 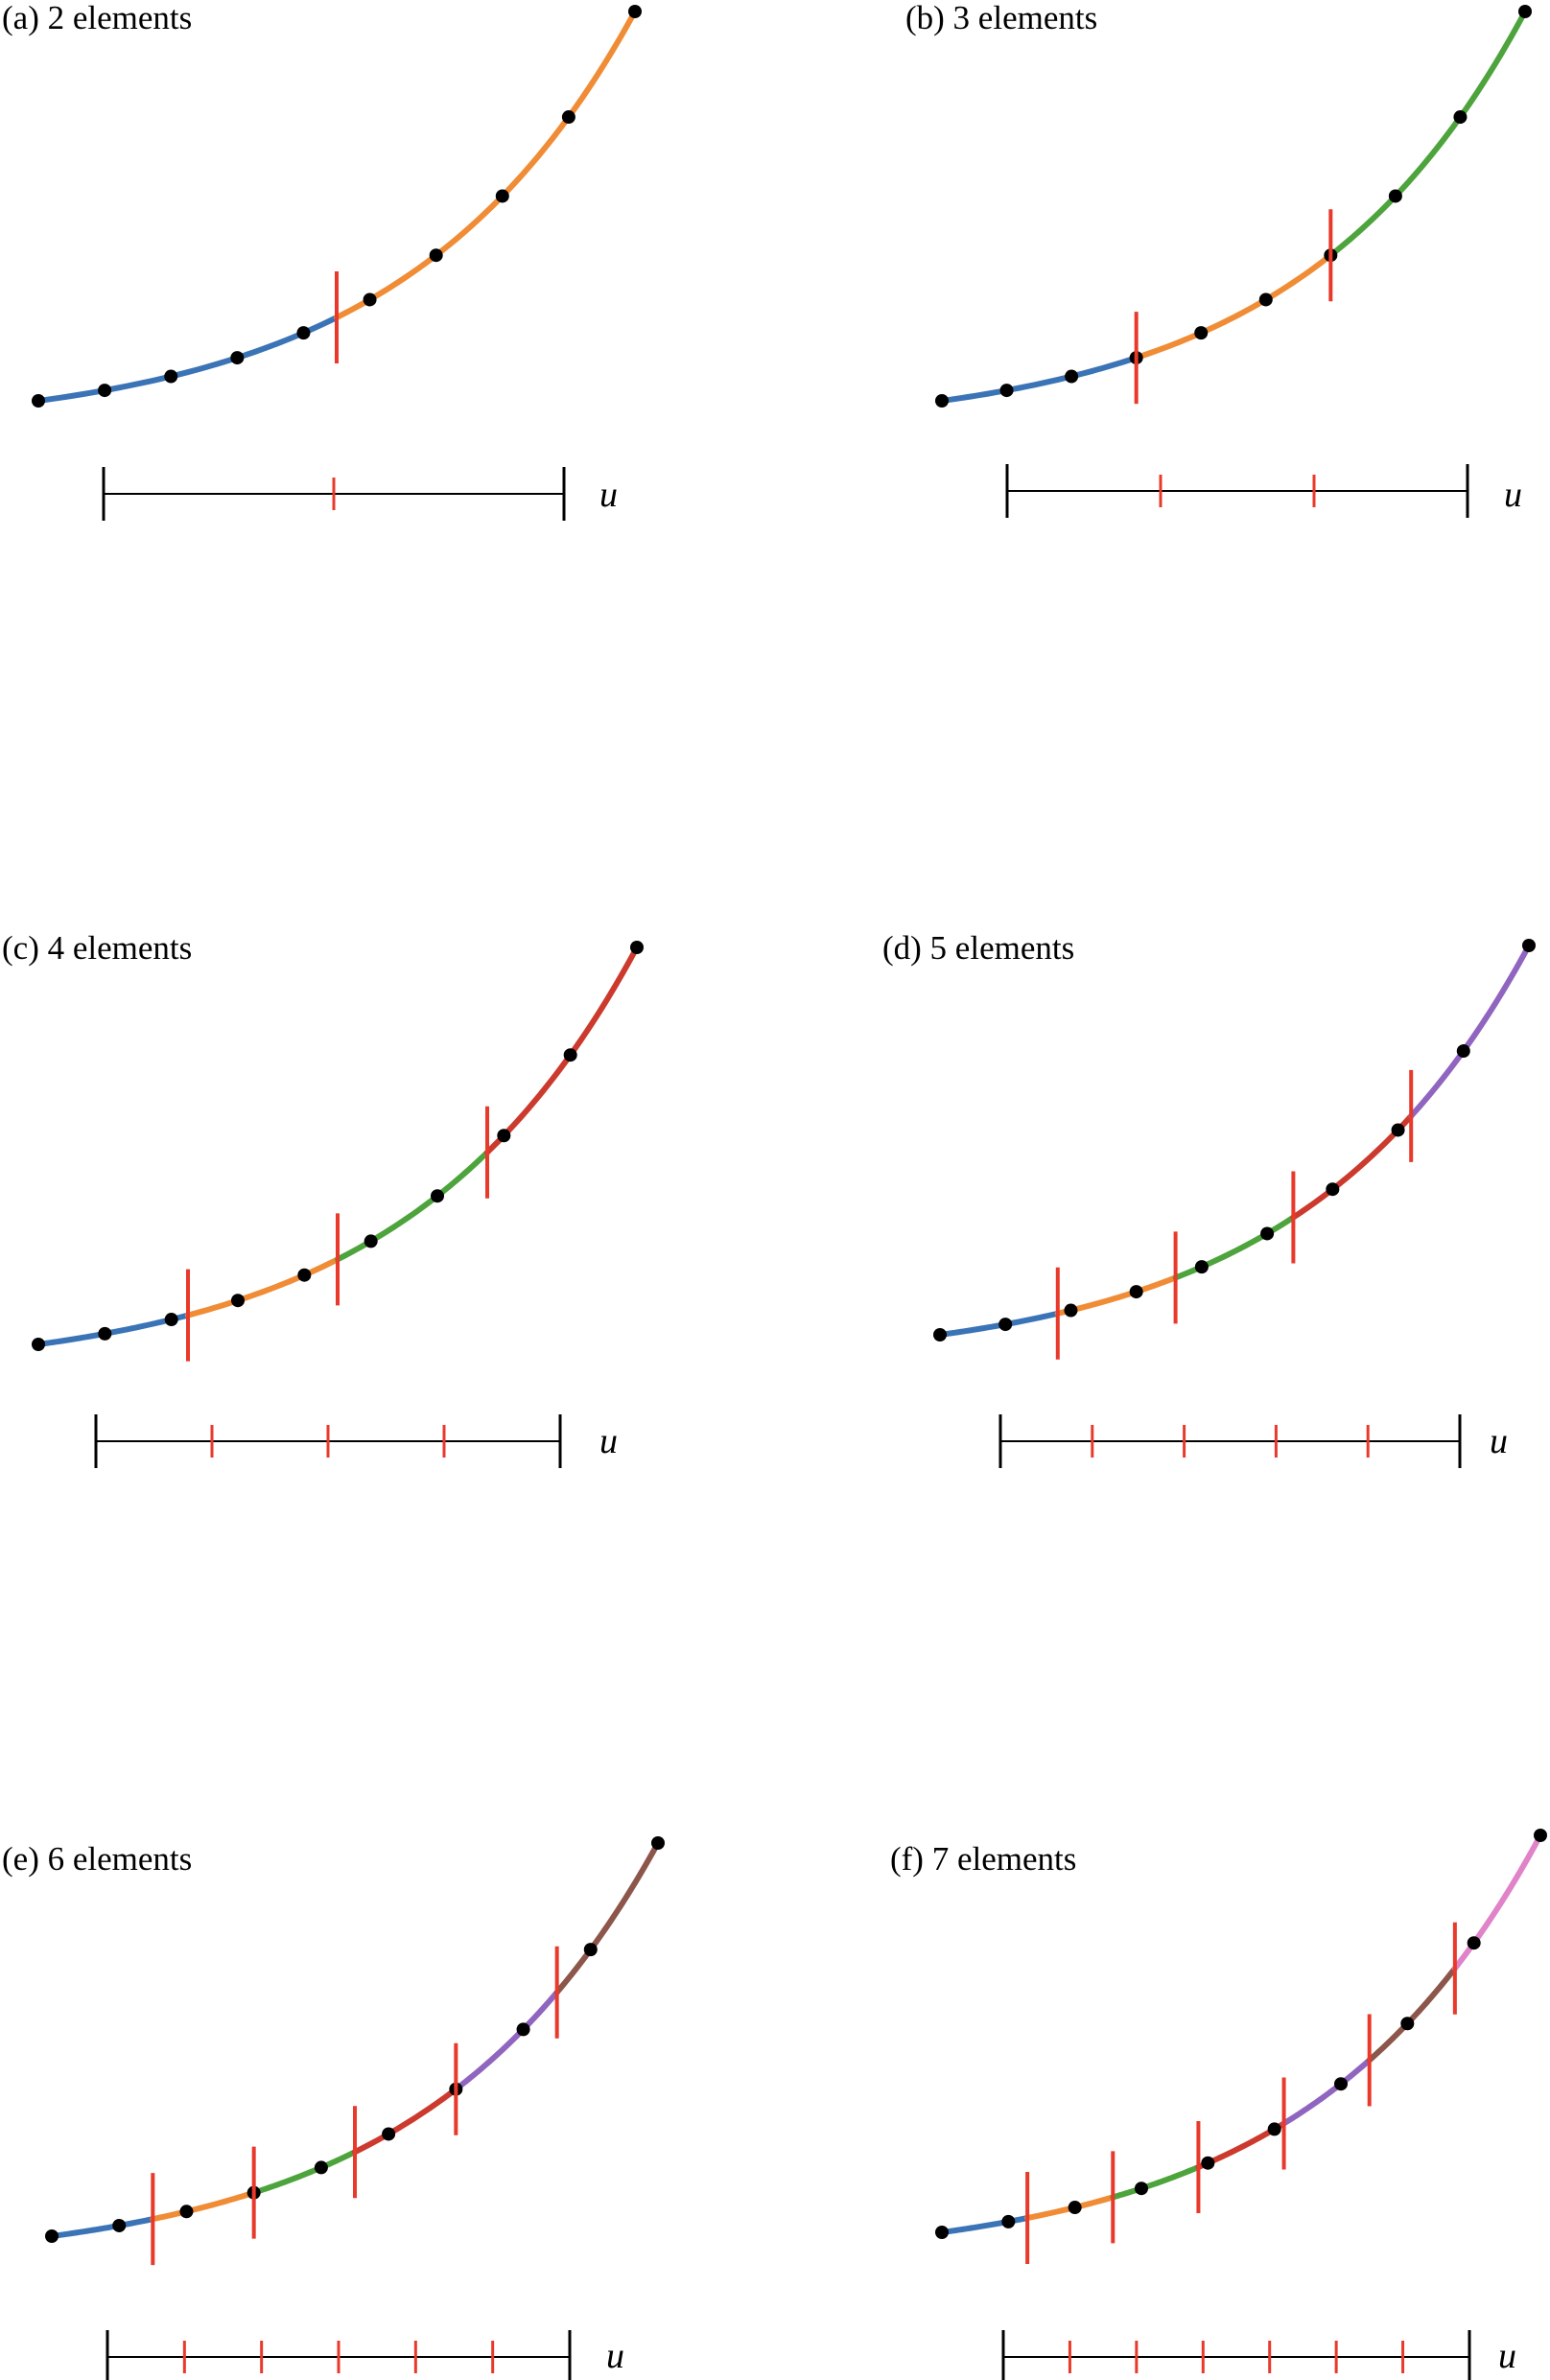 I want to click on panel-b: (b) 3 elements u, so click(x=1218, y=259).